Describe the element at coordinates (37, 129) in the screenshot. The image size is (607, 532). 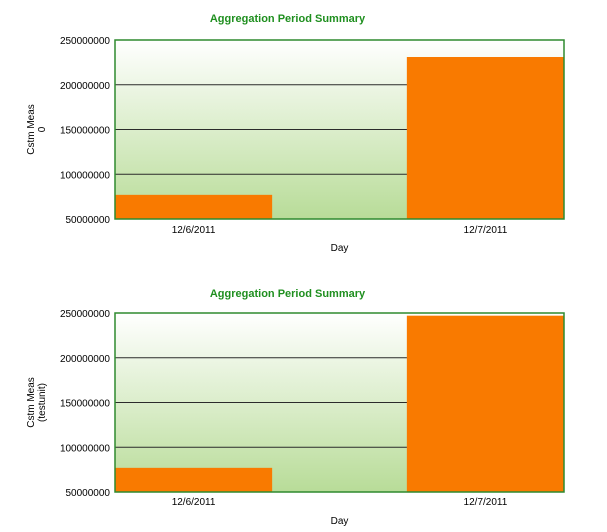
I see `y-axis-label: Cstm Meas0` at that location.